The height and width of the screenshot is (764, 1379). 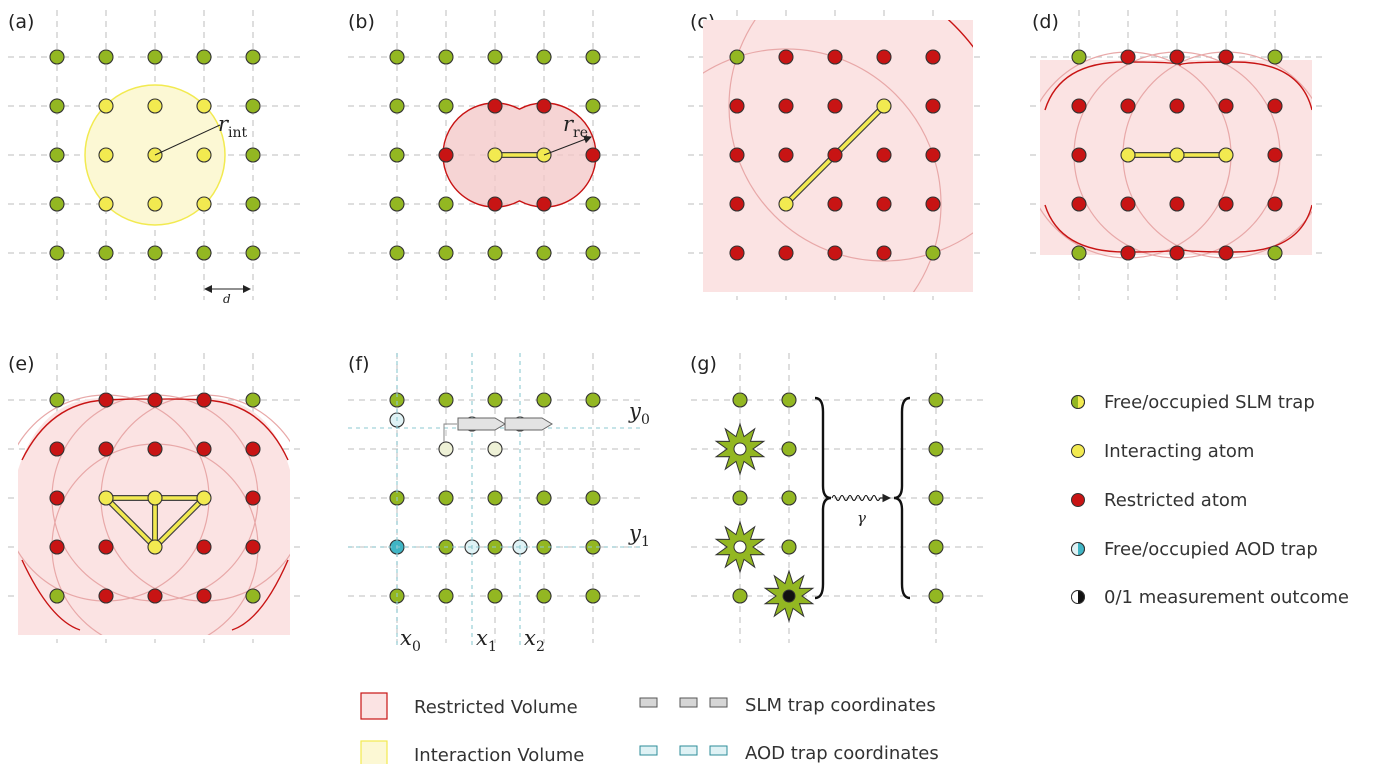 What do you see at coordinates (499, 754) in the screenshot?
I see `legend-label: Interaction Volume` at bounding box center [499, 754].